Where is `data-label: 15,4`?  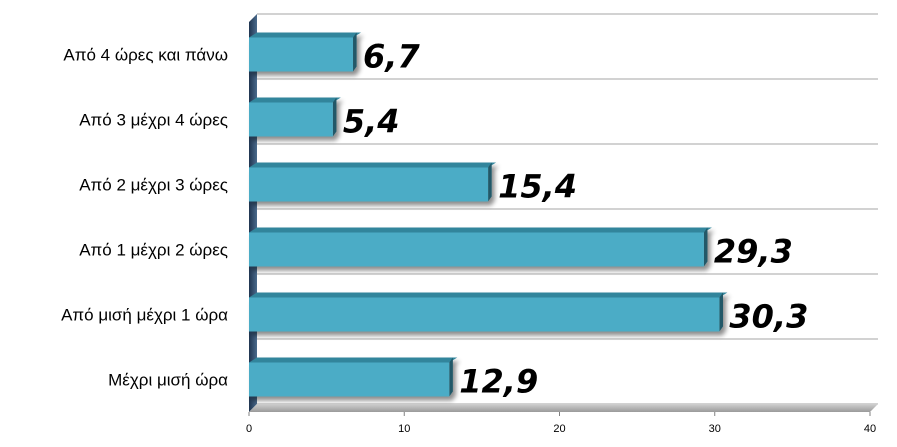
data-label: 15,4 is located at coordinates (537, 187).